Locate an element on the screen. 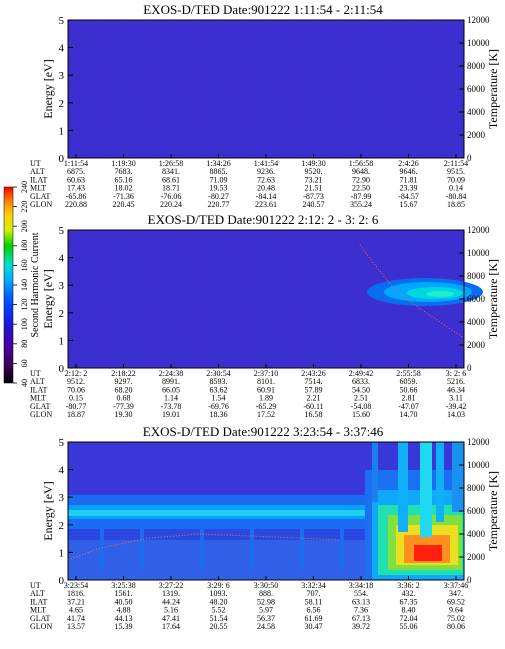 This screenshot has height=649, width=505. panel-3-cell: 51.54 is located at coordinates (219, 618).